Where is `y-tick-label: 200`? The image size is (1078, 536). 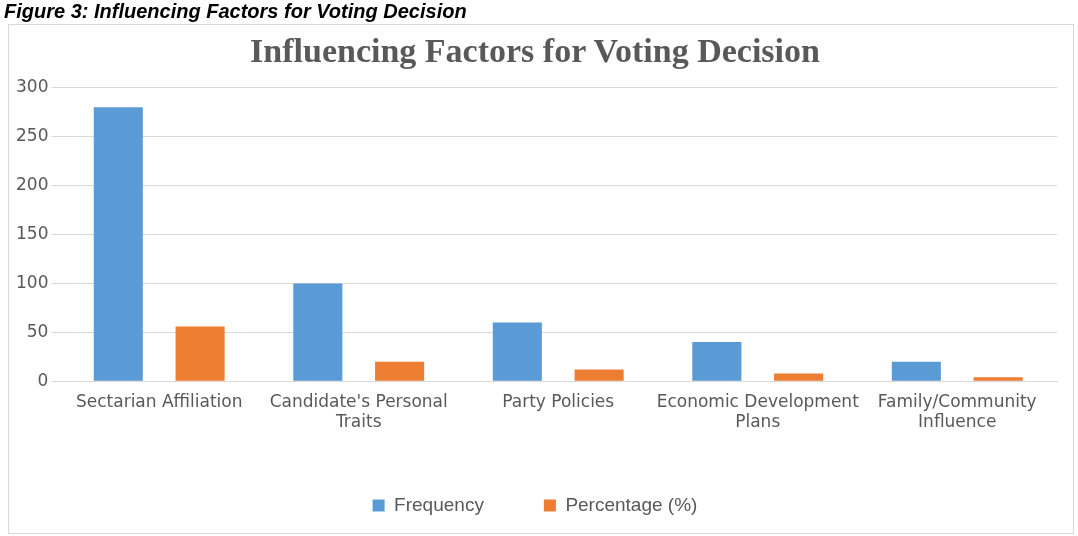
y-tick-label: 200 is located at coordinates (32, 184).